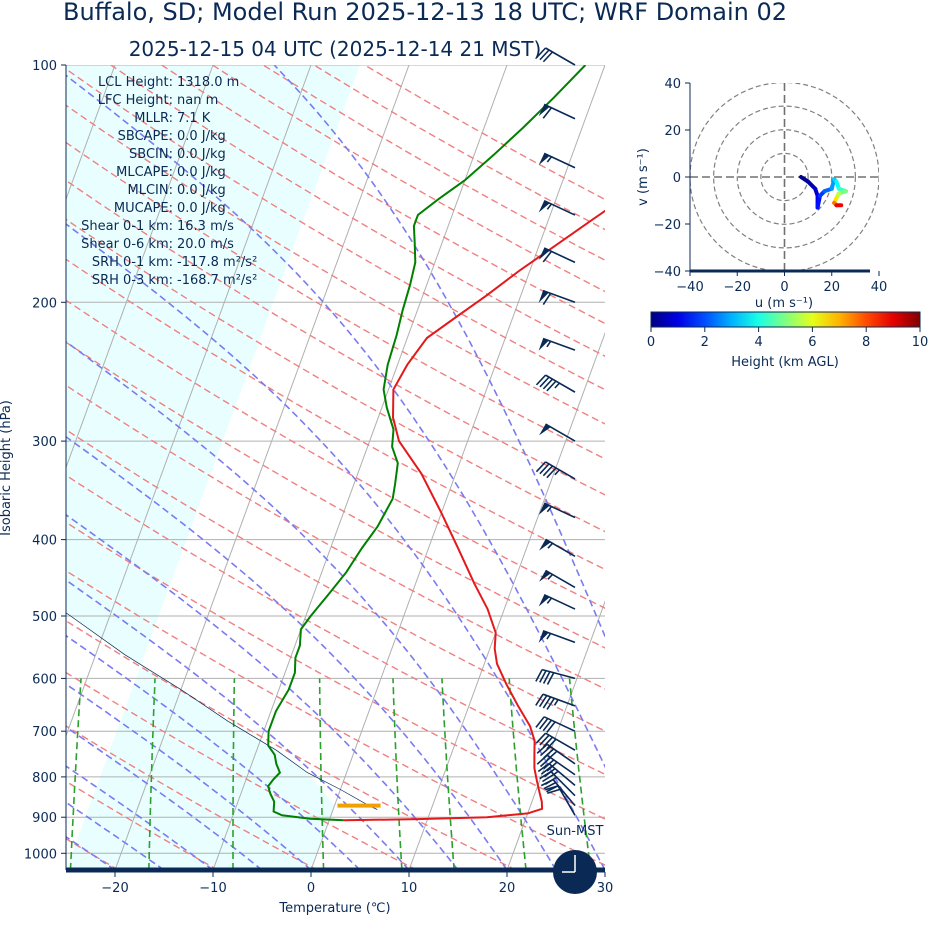  Describe the element at coordinates (651, 342) in the screenshot. I see `colorbar-tick-label: 0` at that location.